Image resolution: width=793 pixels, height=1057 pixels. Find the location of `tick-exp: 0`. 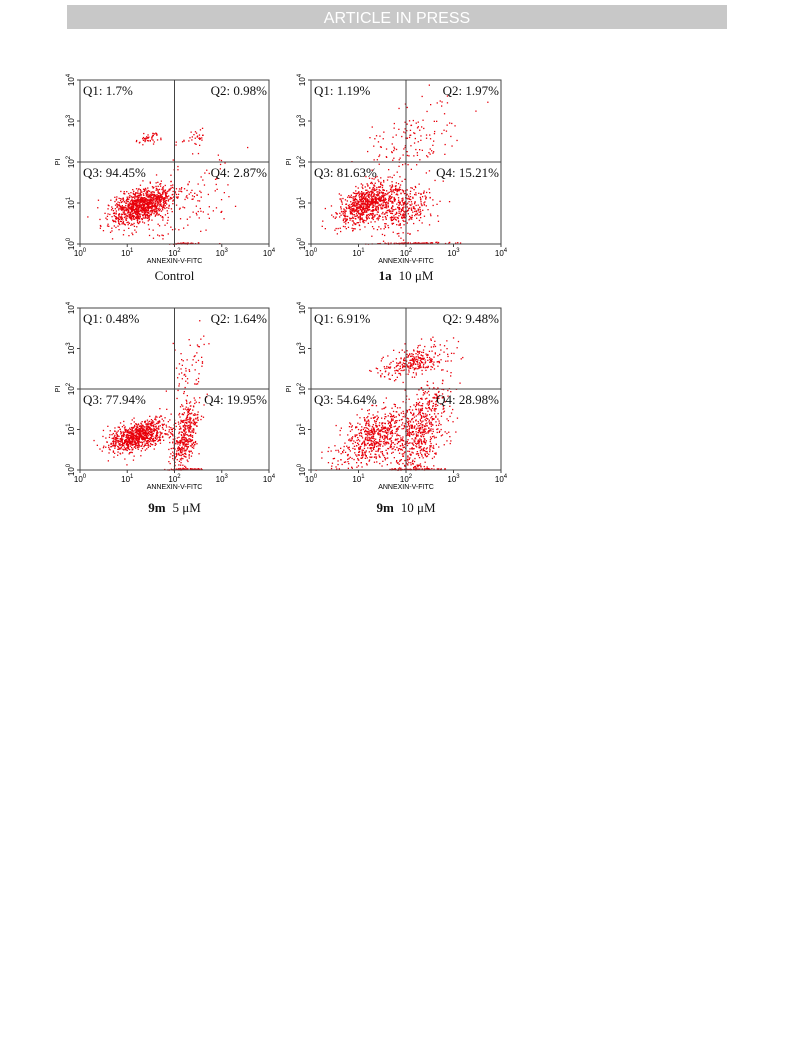

tick-exp: 0 is located at coordinates (300, 239).